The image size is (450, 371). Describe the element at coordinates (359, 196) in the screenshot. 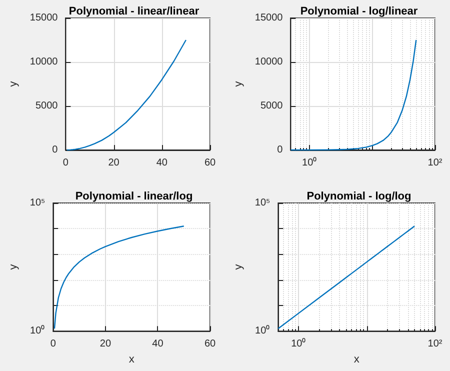

I see `chart-title: Polynomial - log/log` at that location.